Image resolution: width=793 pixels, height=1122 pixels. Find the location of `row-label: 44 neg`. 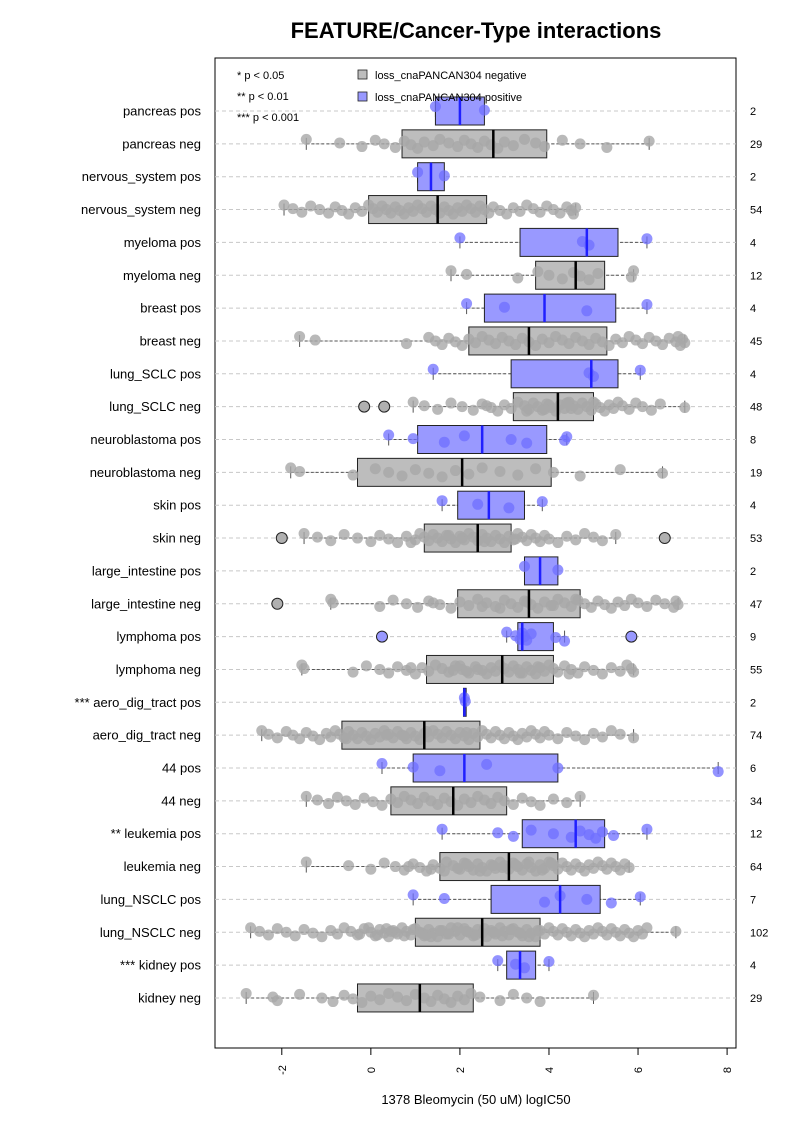

row-label: 44 neg is located at coordinates (181, 800).